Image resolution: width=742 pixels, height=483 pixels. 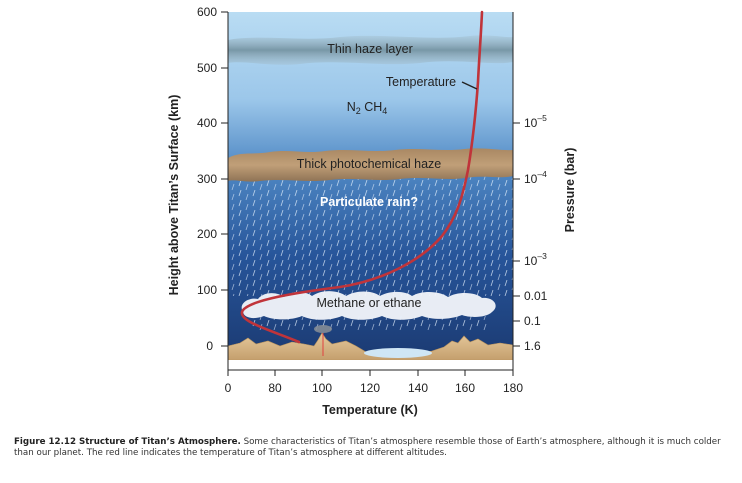 What do you see at coordinates (322, 388) in the screenshot?
I see `tick-label-t100: 100` at bounding box center [322, 388].